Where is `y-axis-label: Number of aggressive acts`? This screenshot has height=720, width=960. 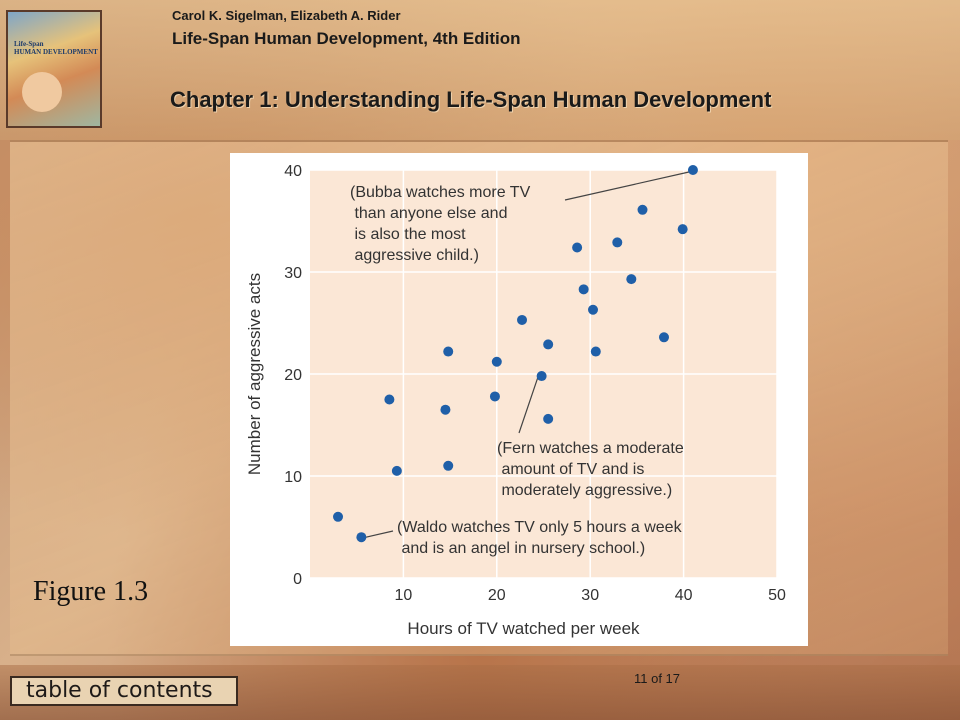 y-axis-label: Number of aggressive acts is located at coordinates (254, 374).